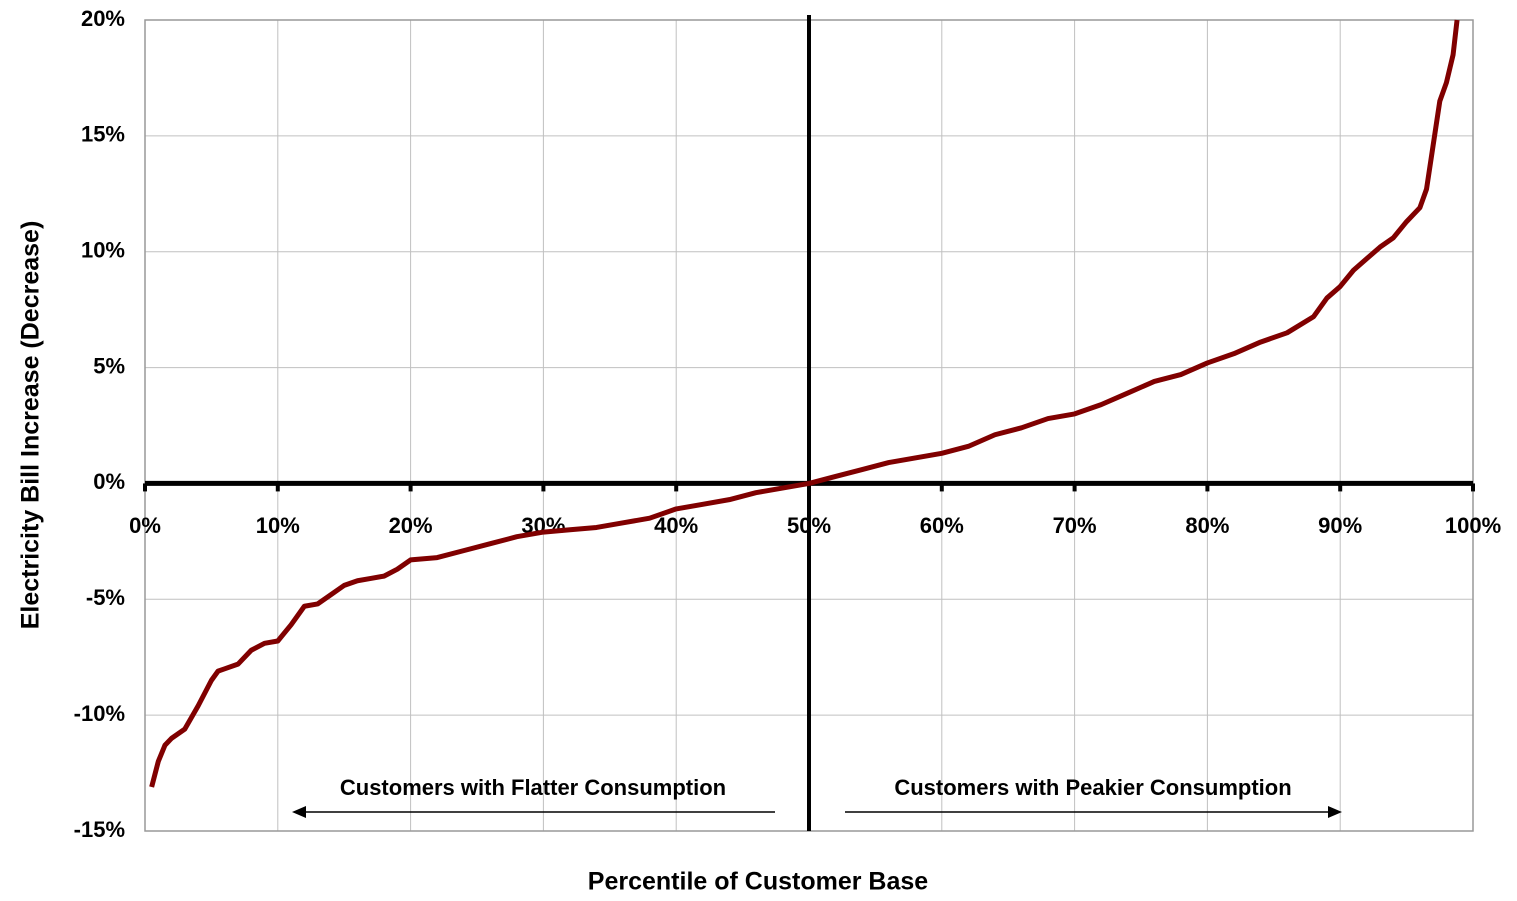 The image size is (1517, 901). I want to click on y-tick-label: -10%, so click(99, 713).